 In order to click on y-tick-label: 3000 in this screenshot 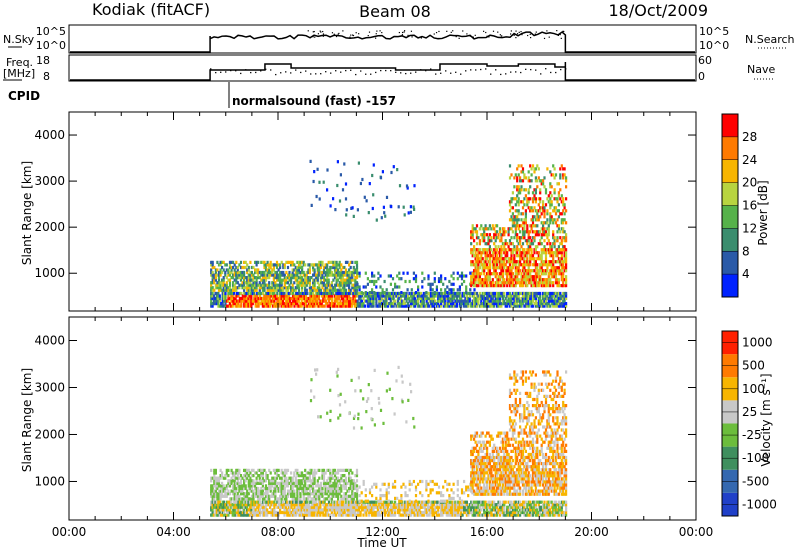, I will do `click(49, 181)`.